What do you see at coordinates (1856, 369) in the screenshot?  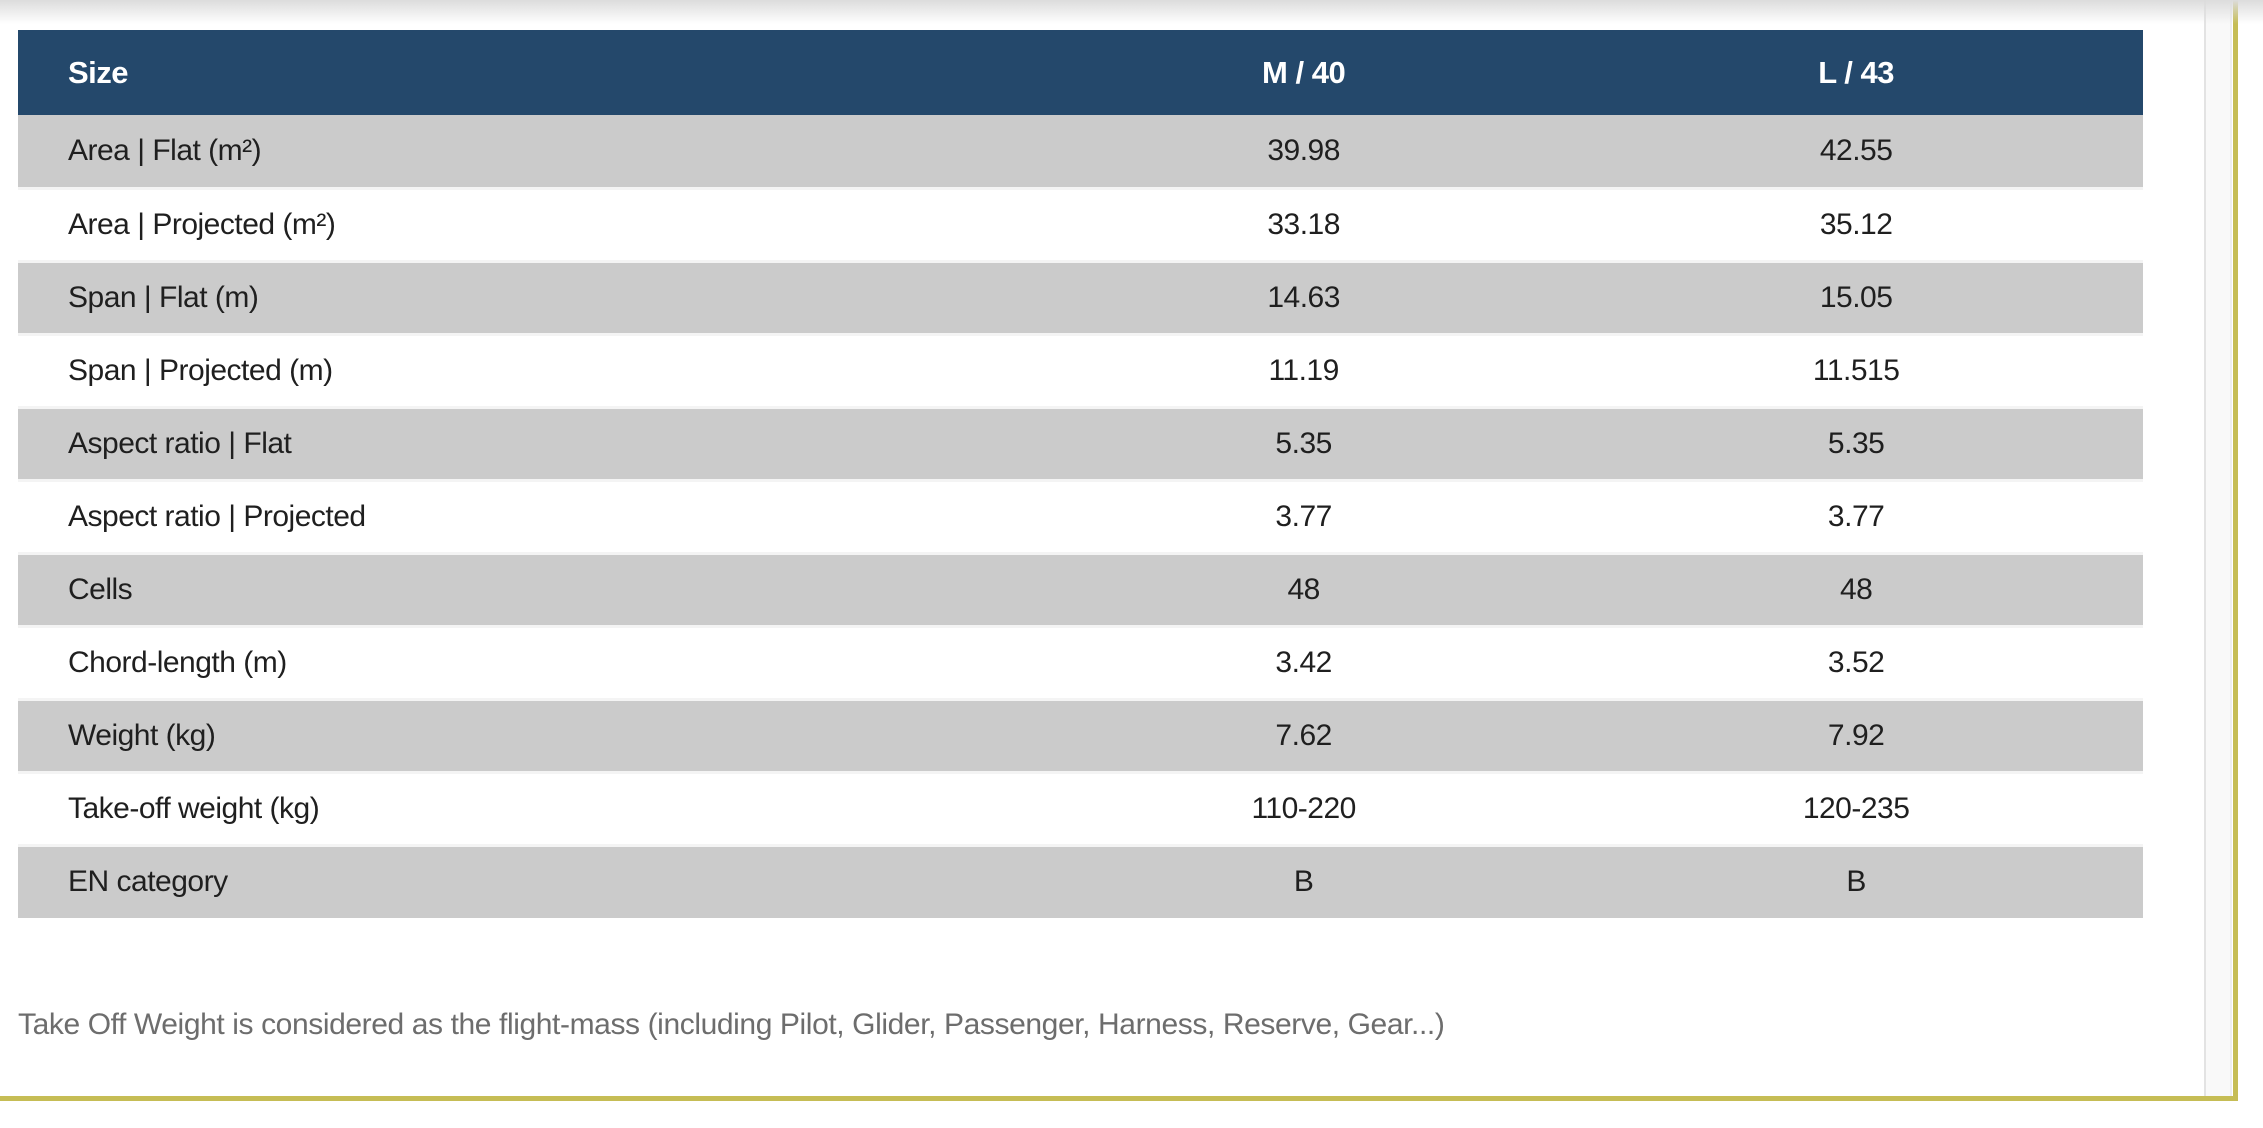 I see `cell-value-l: 11.515` at bounding box center [1856, 369].